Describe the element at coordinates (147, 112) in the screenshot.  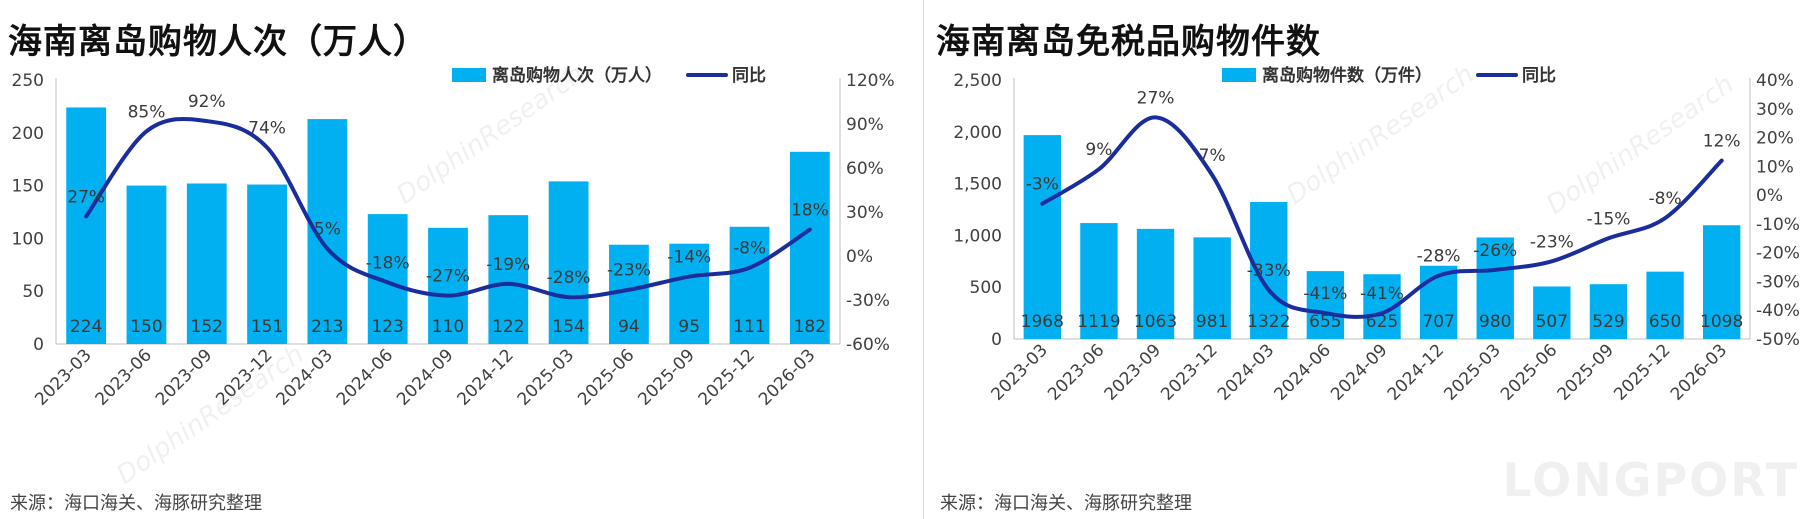
I see `line-data-label: 85%` at that location.